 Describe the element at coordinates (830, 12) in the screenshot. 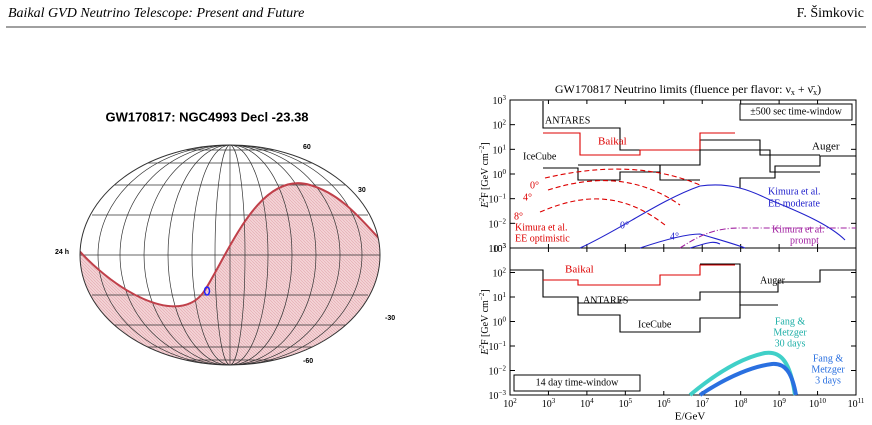

I see `author: F. Šimkovic` at that location.